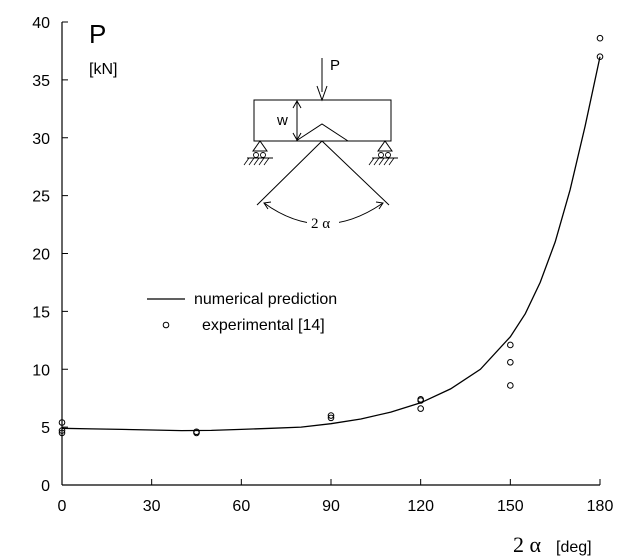 This screenshot has width=635, height=558. What do you see at coordinates (152, 506) in the screenshot?
I see `x-tick-label: 30` at bounding box center [152, 506].